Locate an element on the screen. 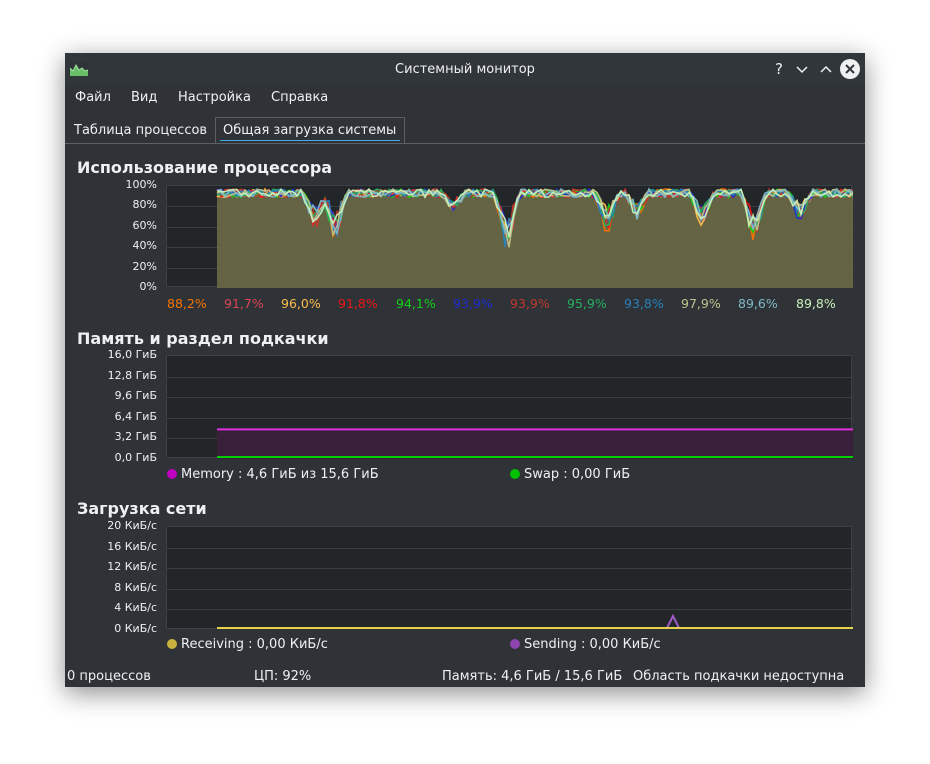  close-icon is located at coordinates (850, 69).